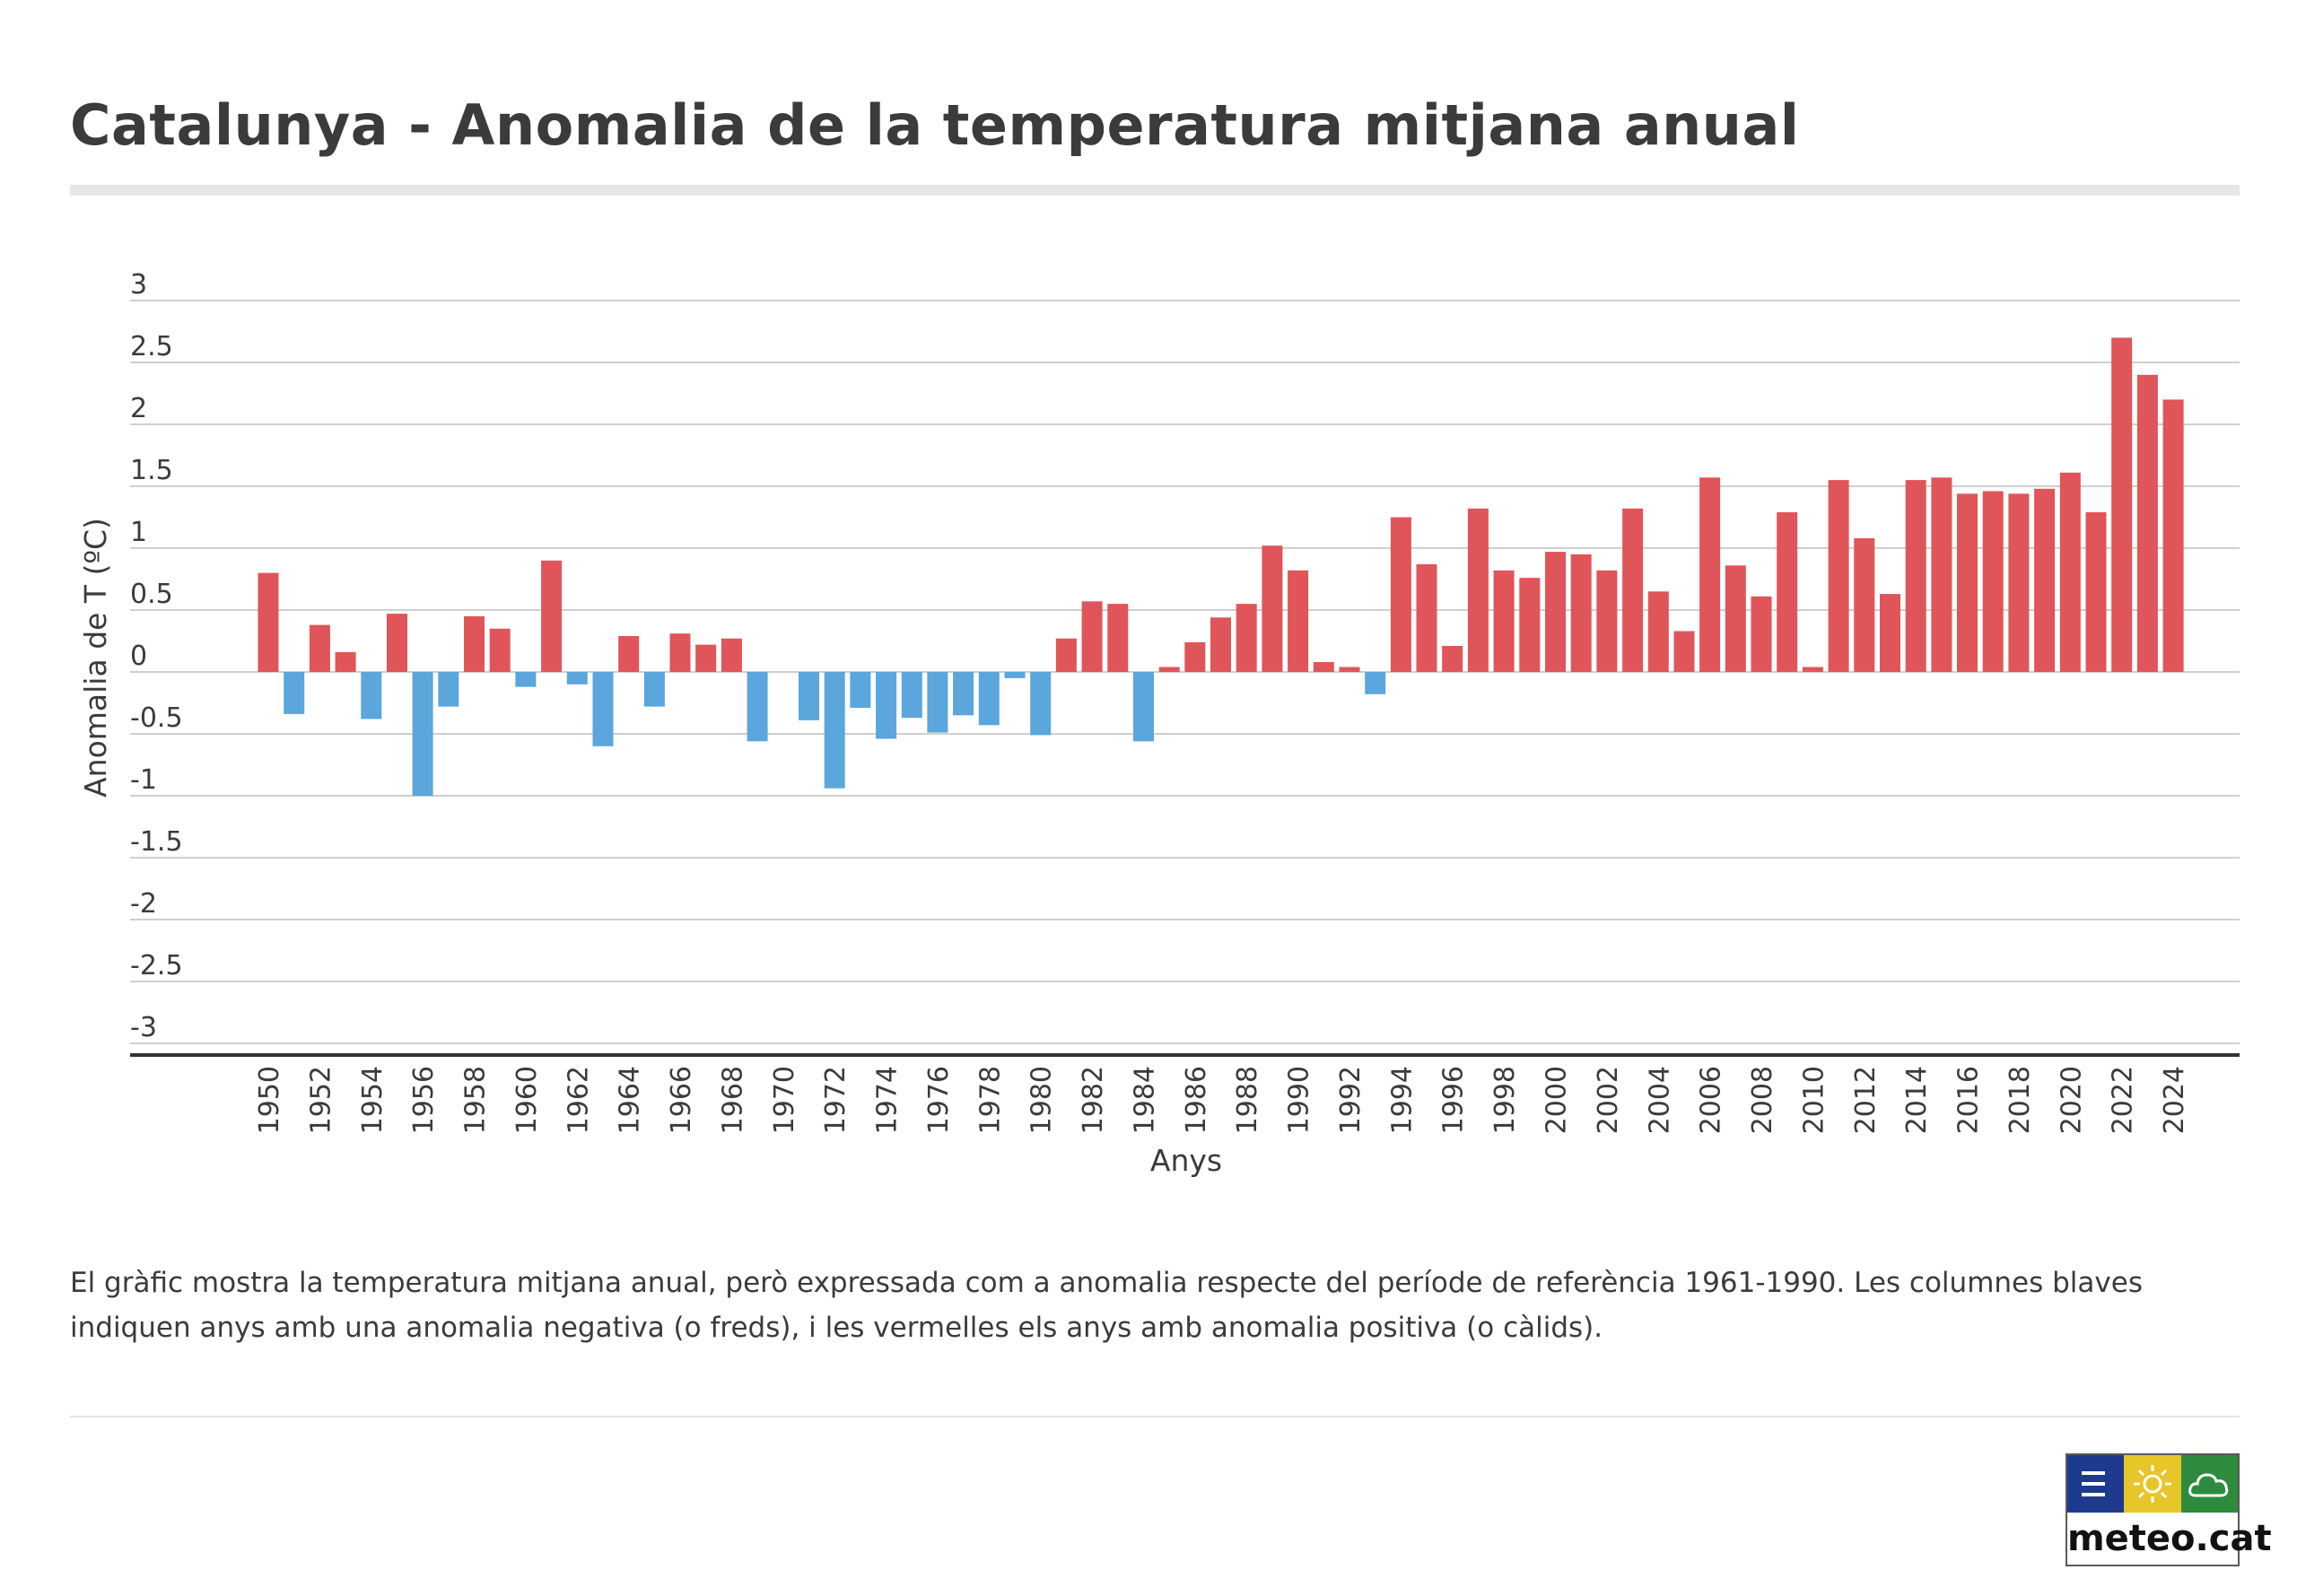 The width and height of the screenshot is (2297, 1596). I want to click on bar-1987, so click(1220, 644).